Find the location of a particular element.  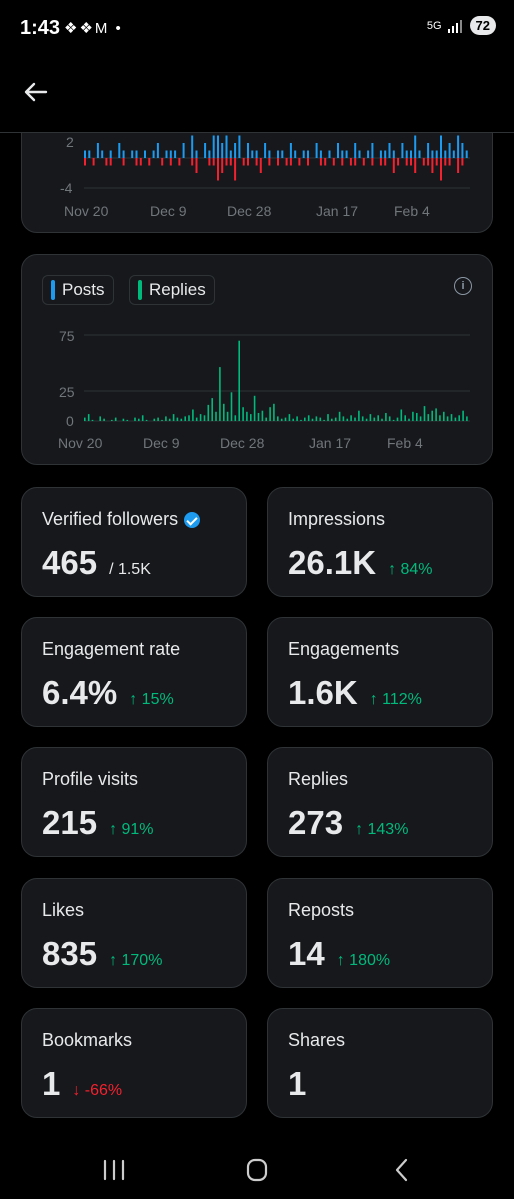

stat-total: / 1.5K is located at coordinates (130, 569).